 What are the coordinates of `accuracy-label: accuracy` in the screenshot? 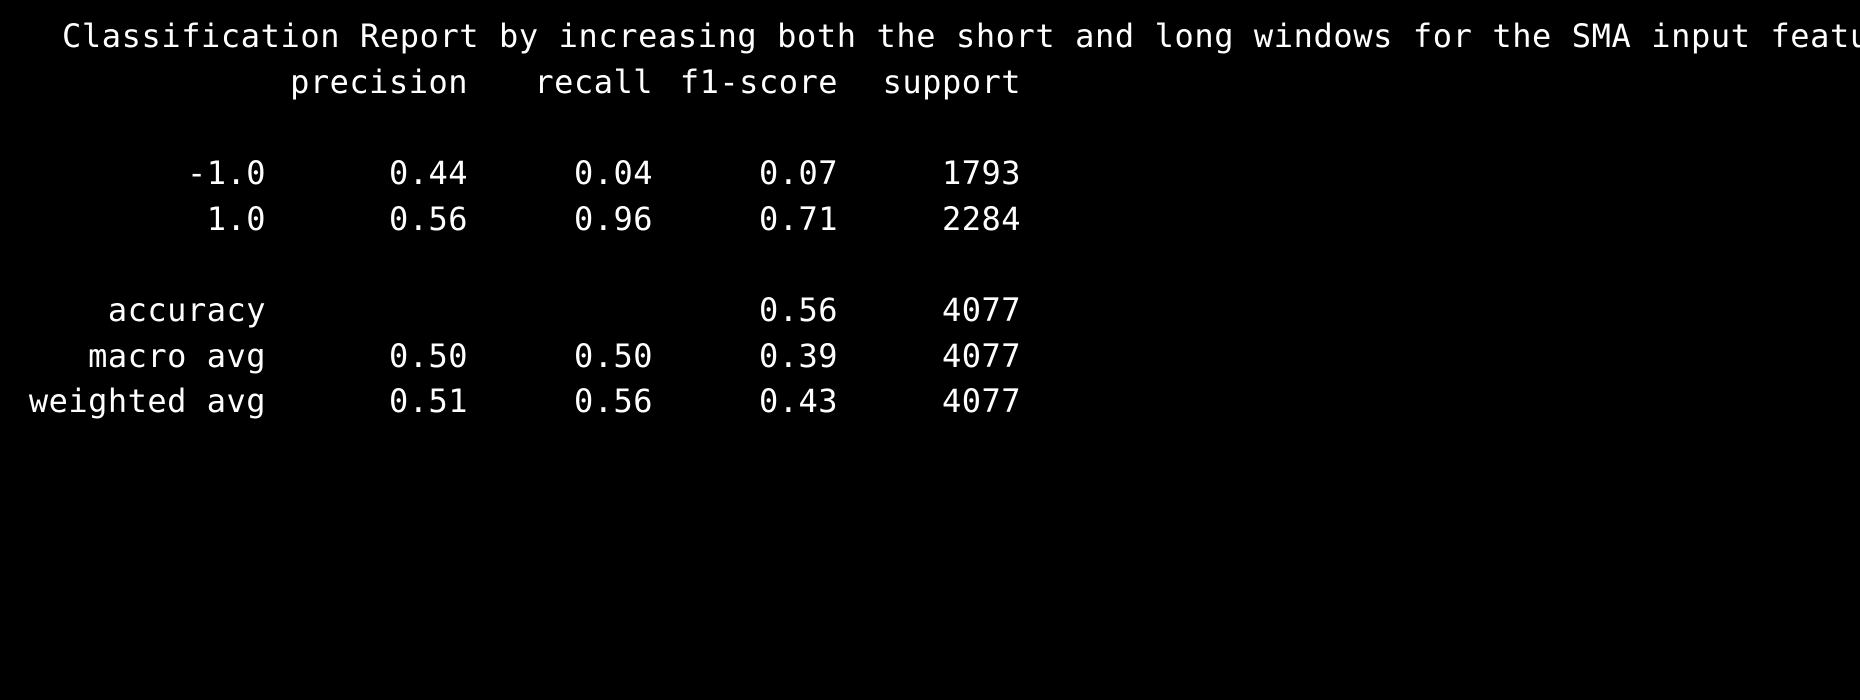 It's located at (186, 310).